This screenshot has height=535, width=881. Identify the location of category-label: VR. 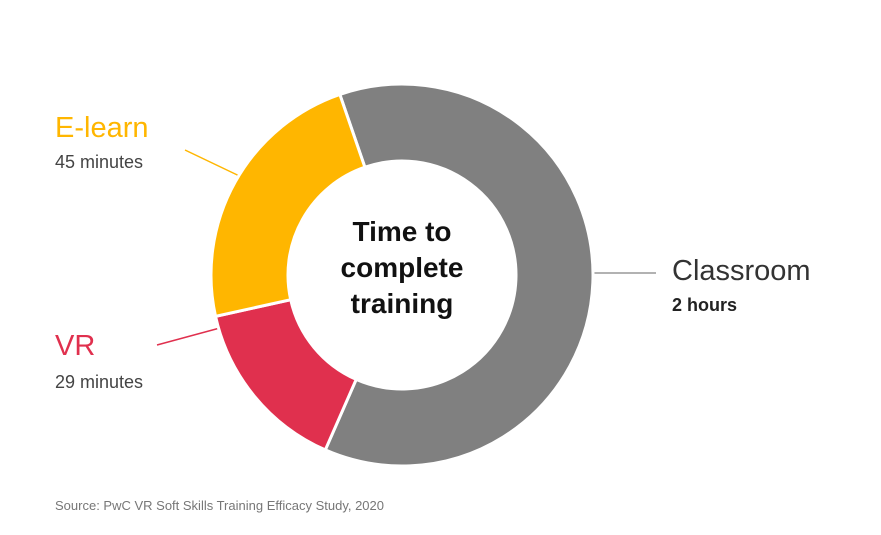
(75, 346).